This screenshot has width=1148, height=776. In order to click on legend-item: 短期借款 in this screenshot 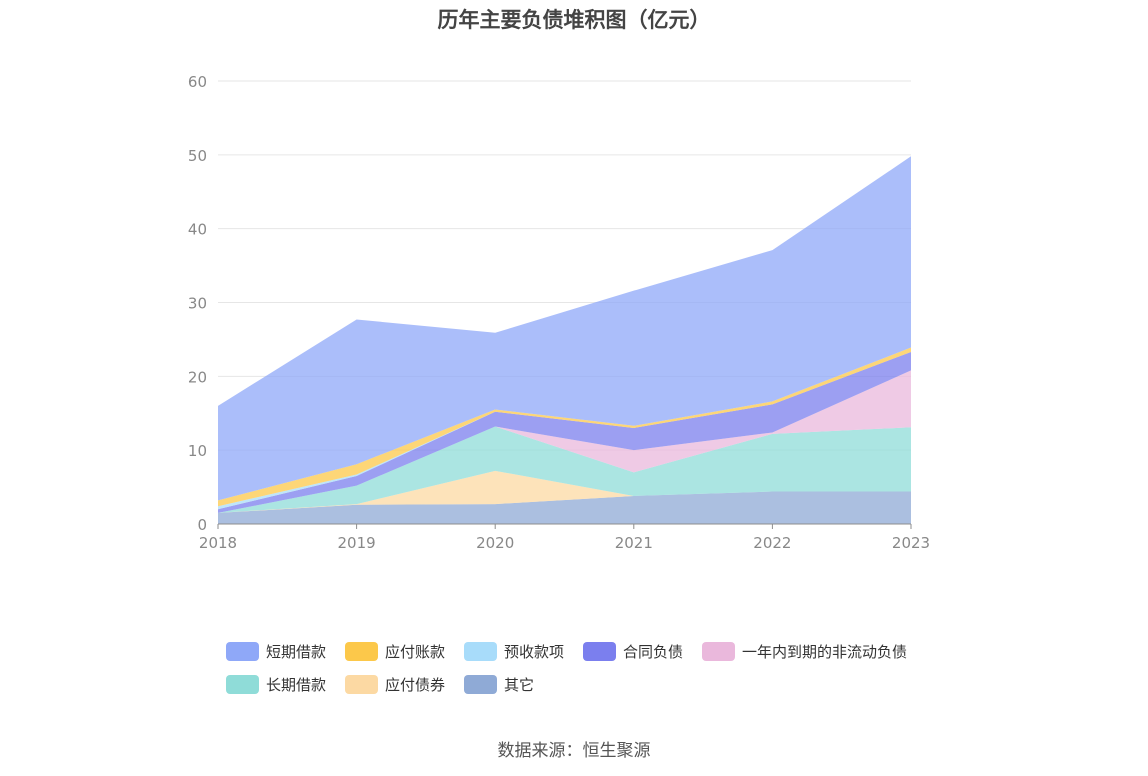, I will do `click(276, 651)`.